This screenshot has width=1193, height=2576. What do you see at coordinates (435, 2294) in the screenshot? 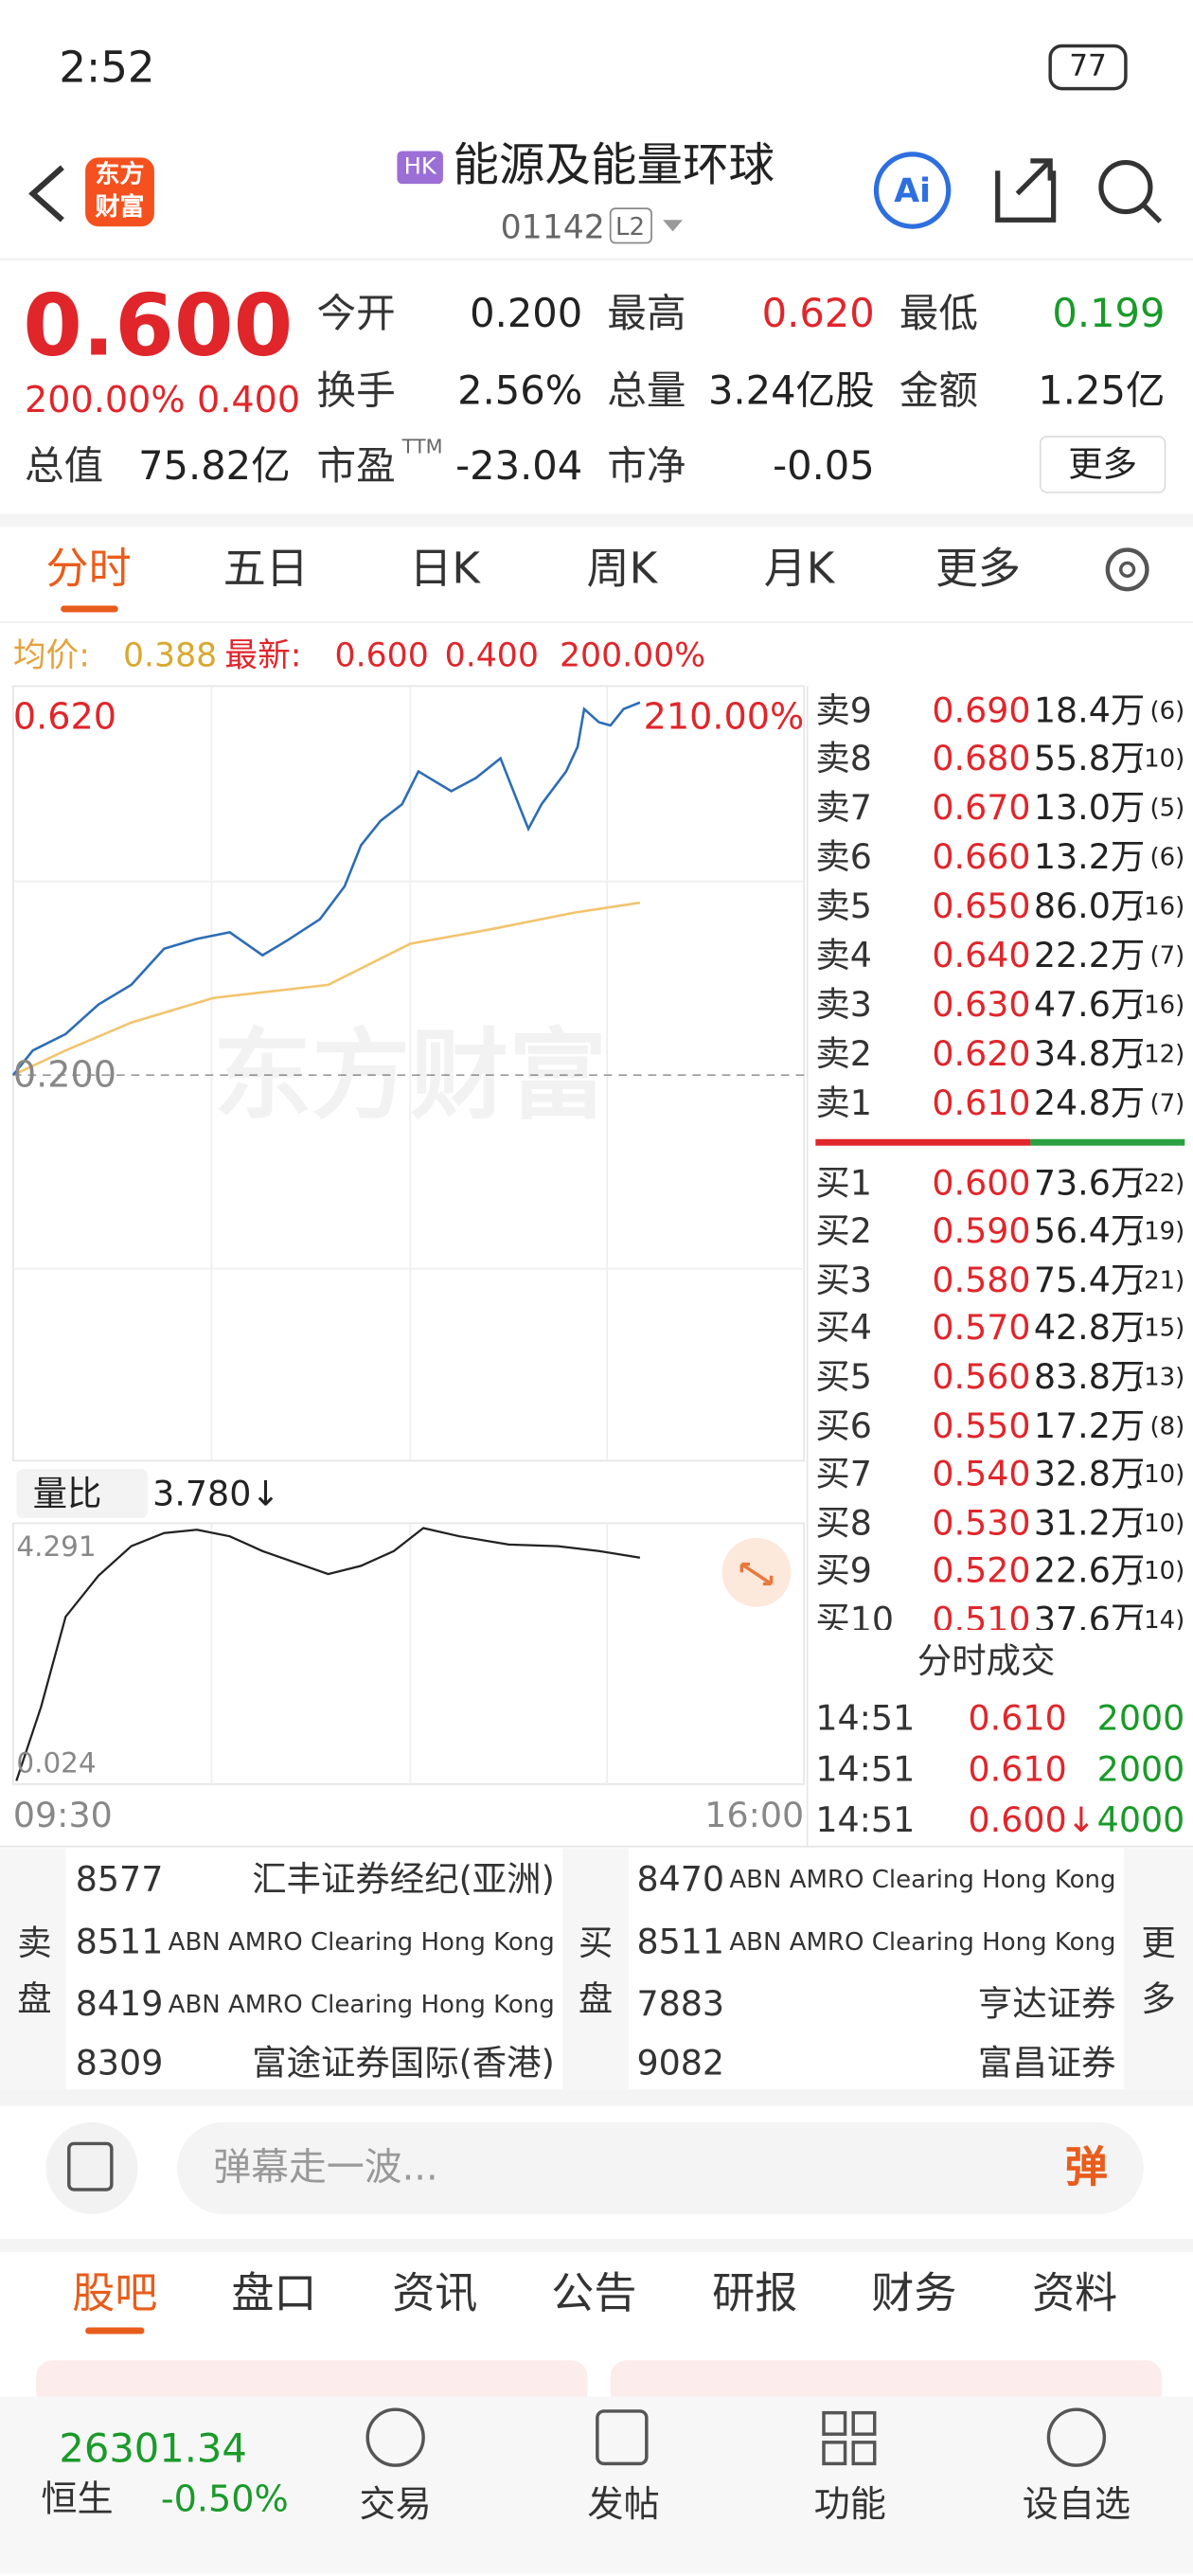
I see `section-tab: 资讯` at bounding box center [435, 2294].